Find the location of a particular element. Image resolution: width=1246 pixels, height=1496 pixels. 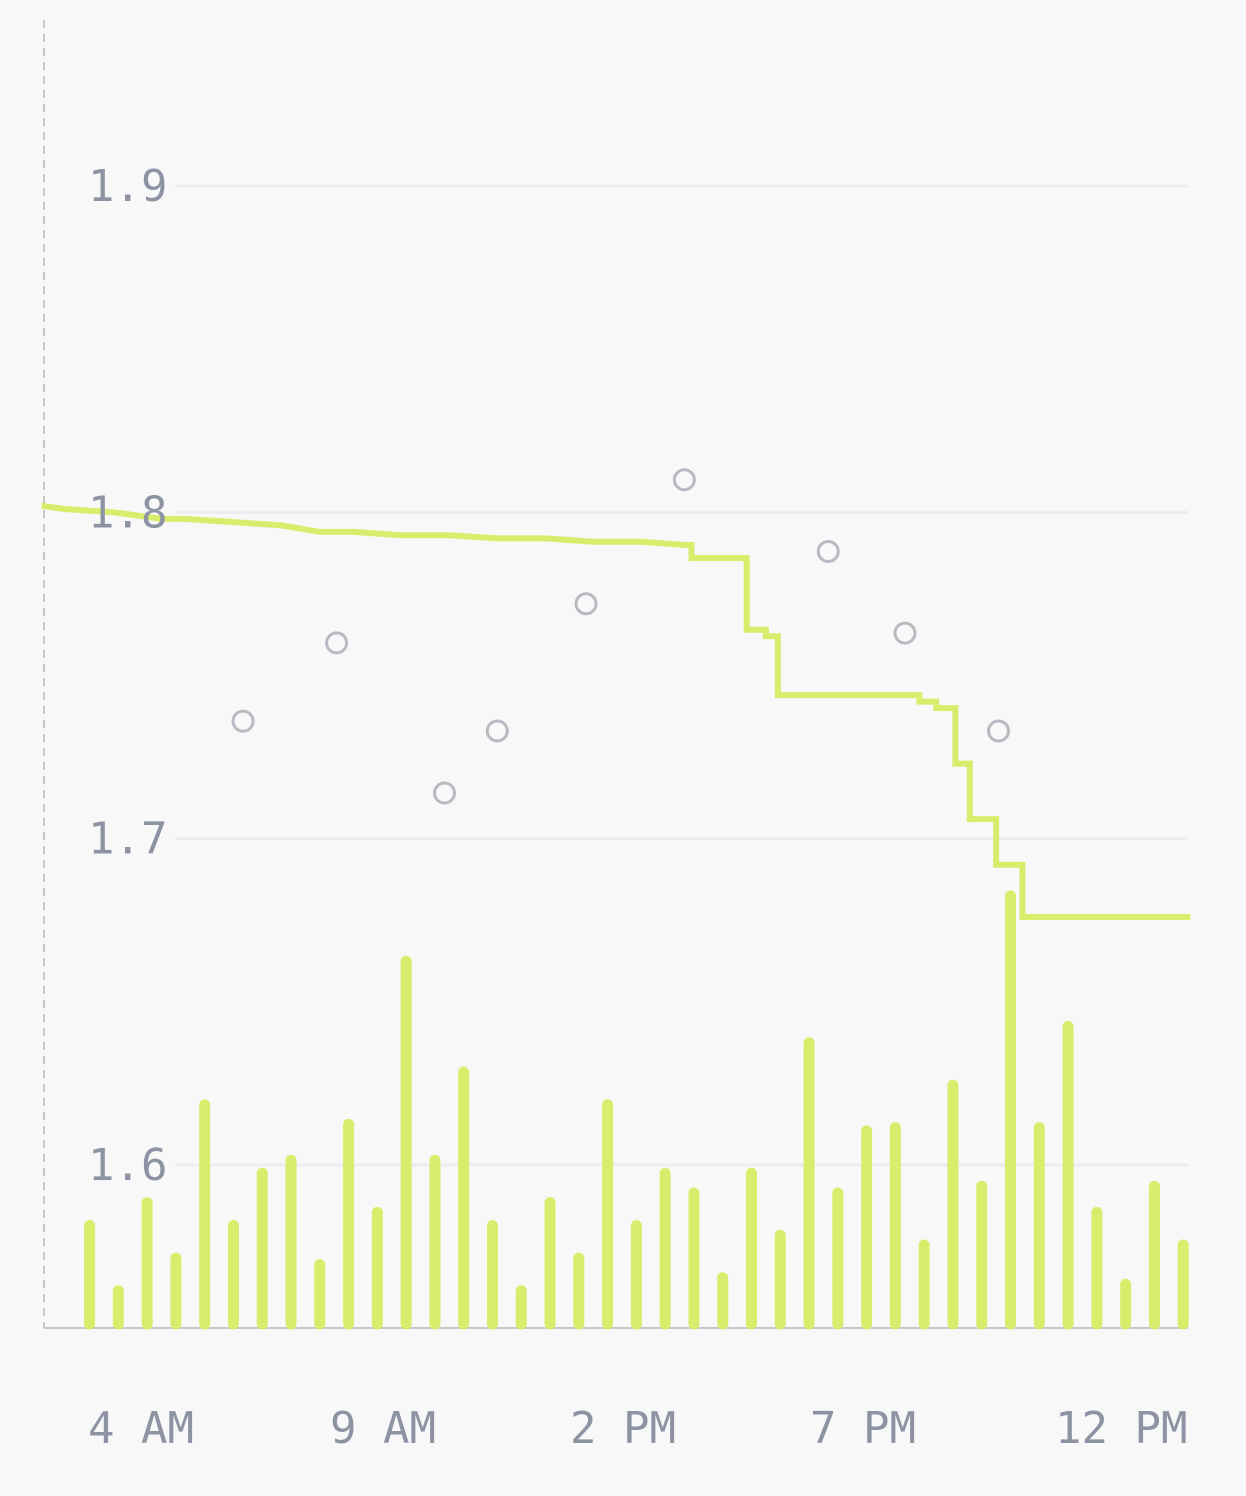

x-tick-label: 9 AM is located at coordinates (383, 1428).